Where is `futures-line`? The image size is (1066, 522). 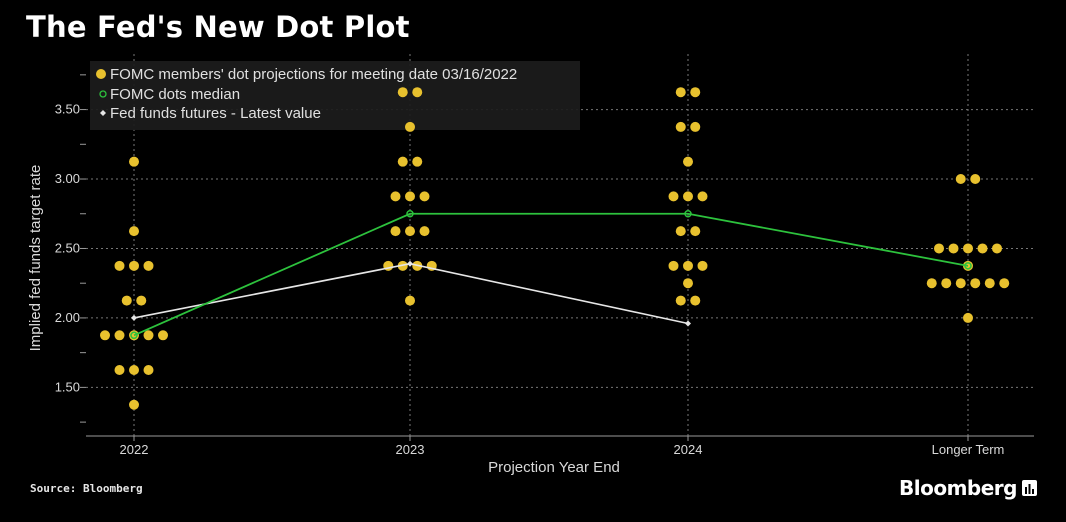 futures-line is located at coordinates (411, 293).